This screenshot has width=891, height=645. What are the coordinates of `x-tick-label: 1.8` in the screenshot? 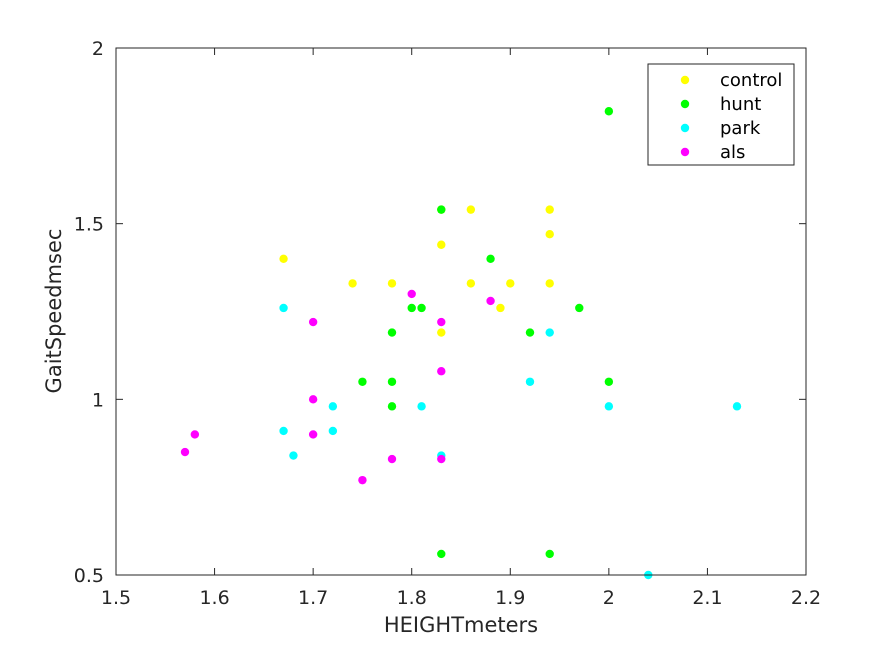 It's located at (412, 598).